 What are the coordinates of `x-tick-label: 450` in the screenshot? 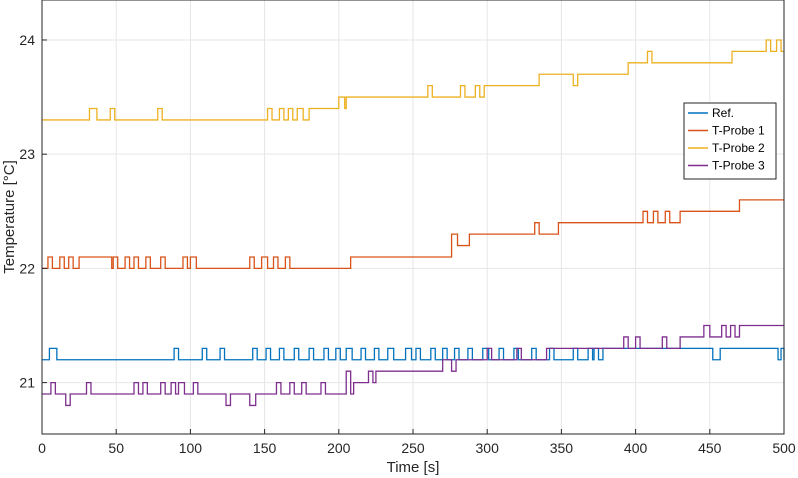 It's located at (710, 448).